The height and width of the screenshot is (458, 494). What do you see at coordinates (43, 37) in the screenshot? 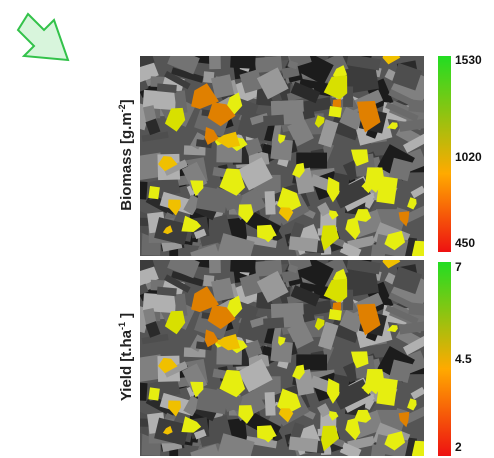
I see `direction-arrow-icon` at bounding box center [43, 37].